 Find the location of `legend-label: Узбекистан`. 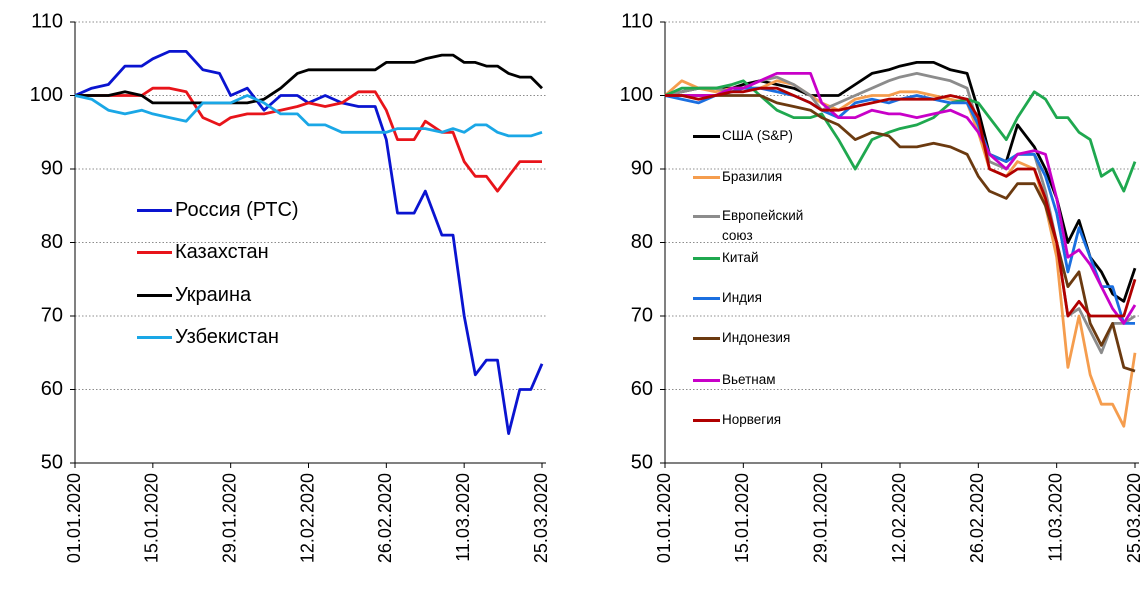

legend-label: Узбекистан is located at coordinates (227, 336).